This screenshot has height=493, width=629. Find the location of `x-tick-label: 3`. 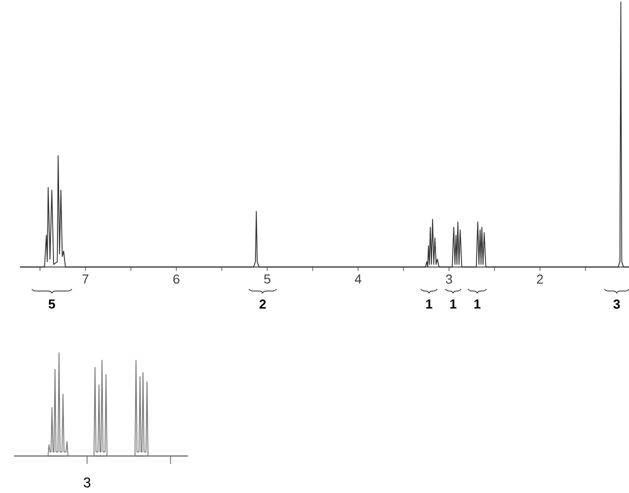

x-tick-label: 3 is located at coordinates (449, 279).